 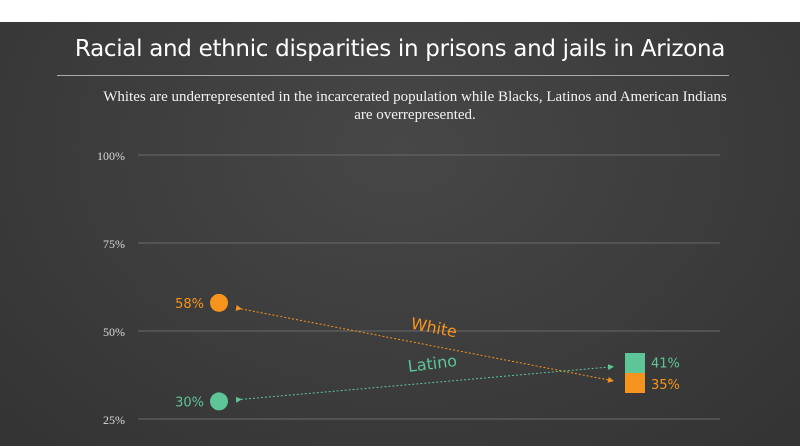 What do you see at coordinates (114, 420) in the screenshot?
I see `y-tick-label: 25%` at bounding box center [114, 420].